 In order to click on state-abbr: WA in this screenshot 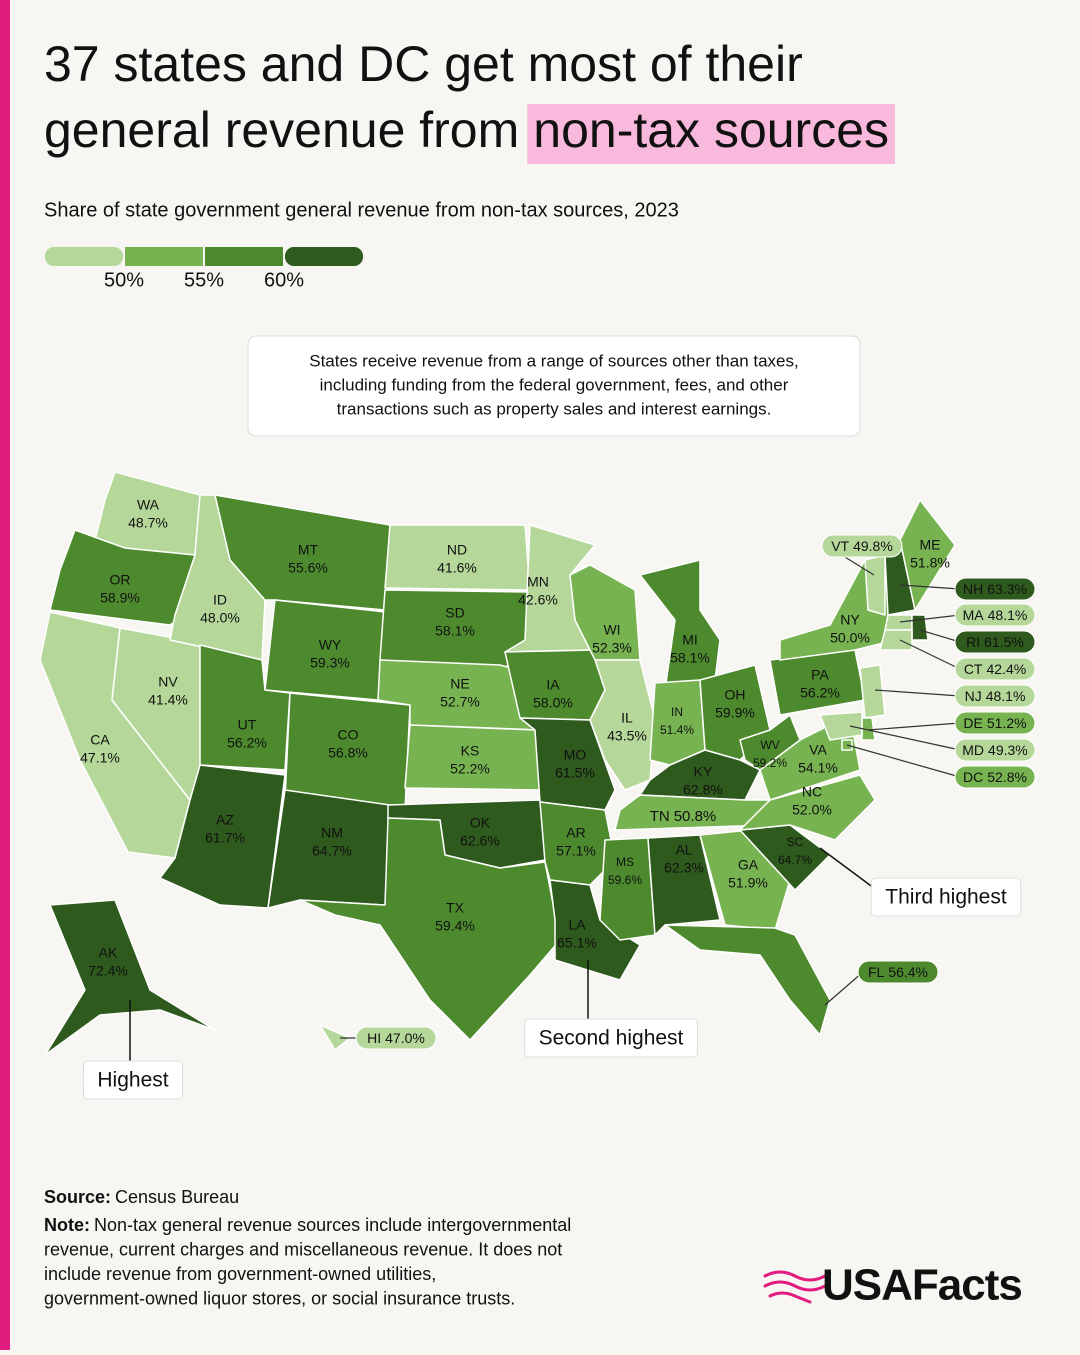, I will do `click(148, 505)`.